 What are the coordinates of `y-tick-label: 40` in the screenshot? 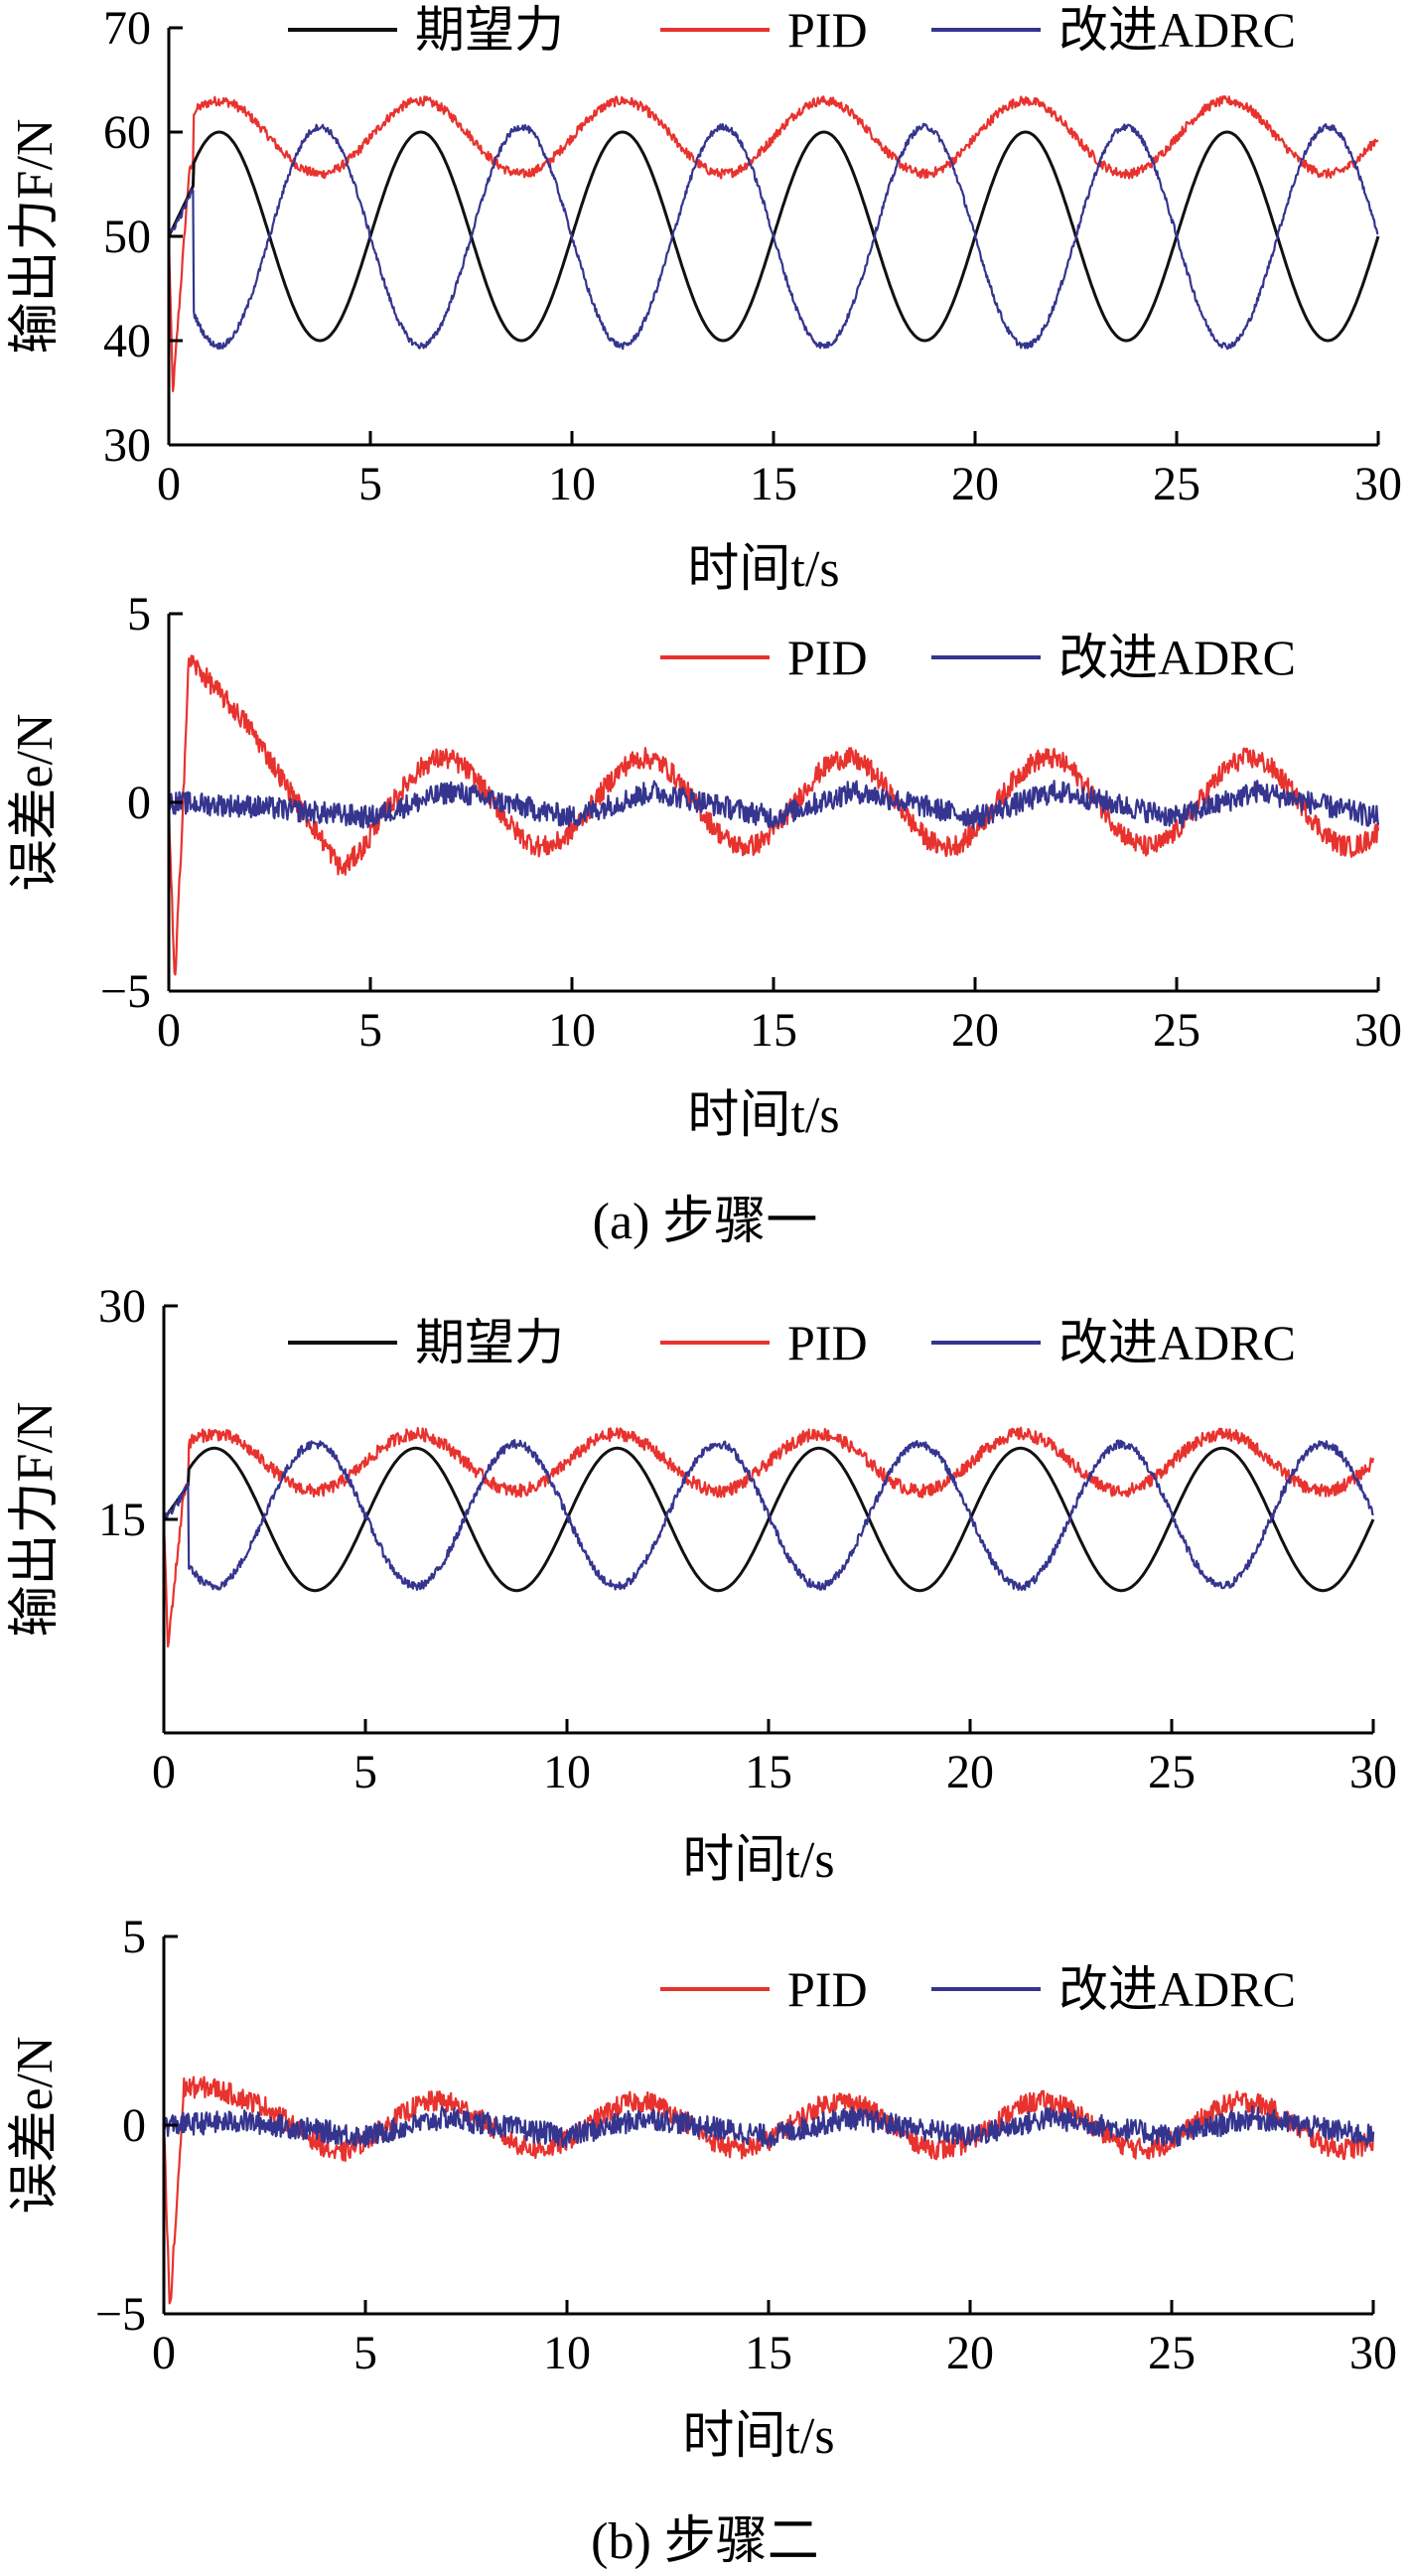 It's located at (127, 341).